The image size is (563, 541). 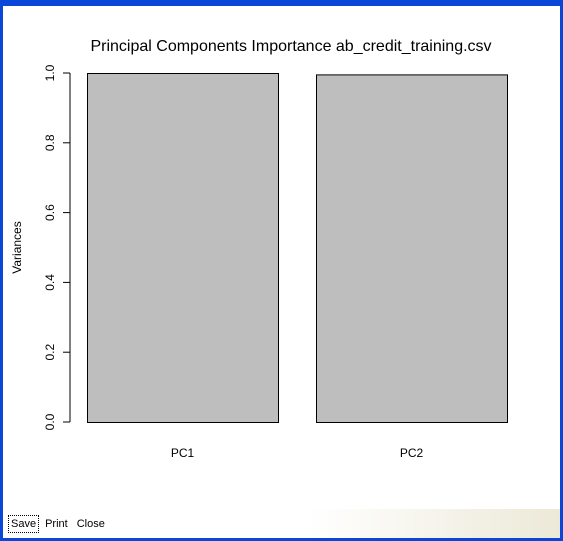 What do you see at coordinates (50, 421) in the screenshot?
I see `y-tick-label: 0.0` at bounding box center [50, 421].